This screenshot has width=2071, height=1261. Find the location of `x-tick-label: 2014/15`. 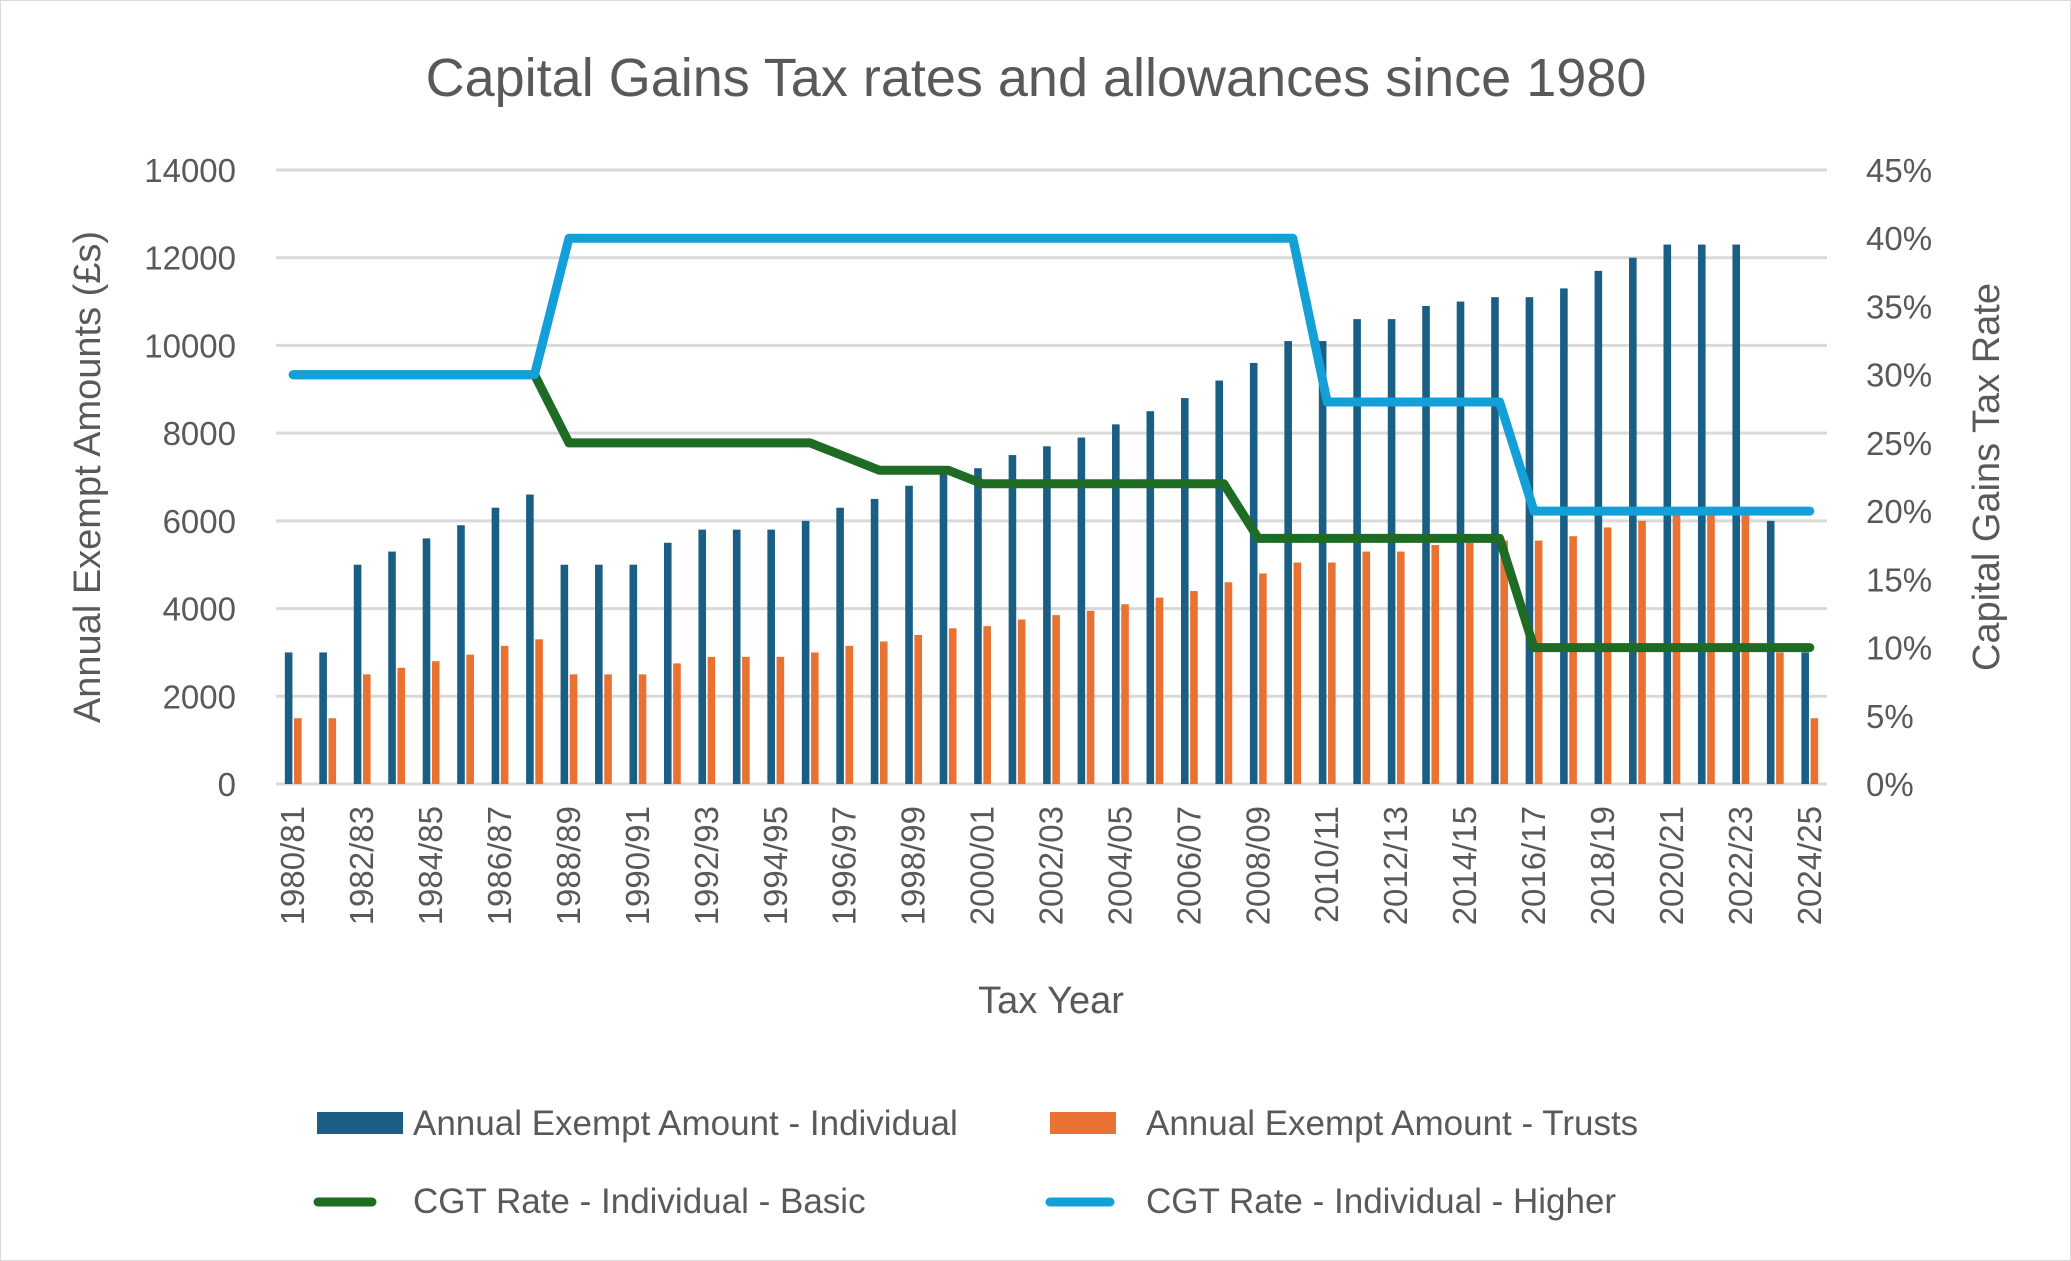

x-tick-label: 2014/15 is located at coordinates (1464, 865).